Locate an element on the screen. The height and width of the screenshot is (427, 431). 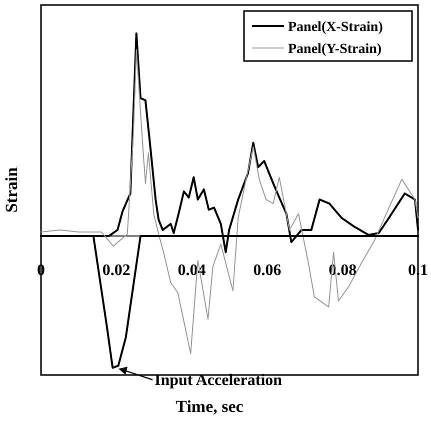
x-tick-label: 0.02 is located at coordinates (116, 271).